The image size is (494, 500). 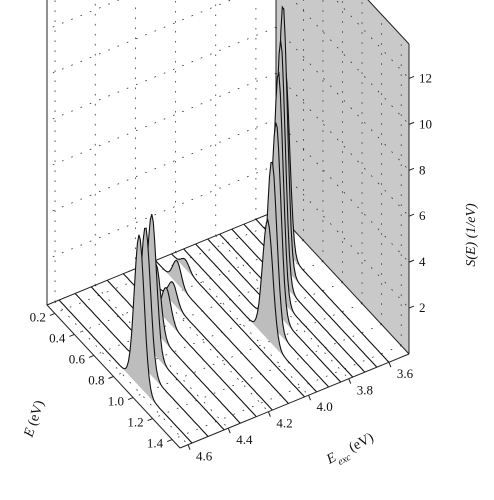 What do you see at coordinates (471, 235) in the screenshot?
I see `s-axis-title: S(E) (1/eV)` at bounding box center [471, 235].